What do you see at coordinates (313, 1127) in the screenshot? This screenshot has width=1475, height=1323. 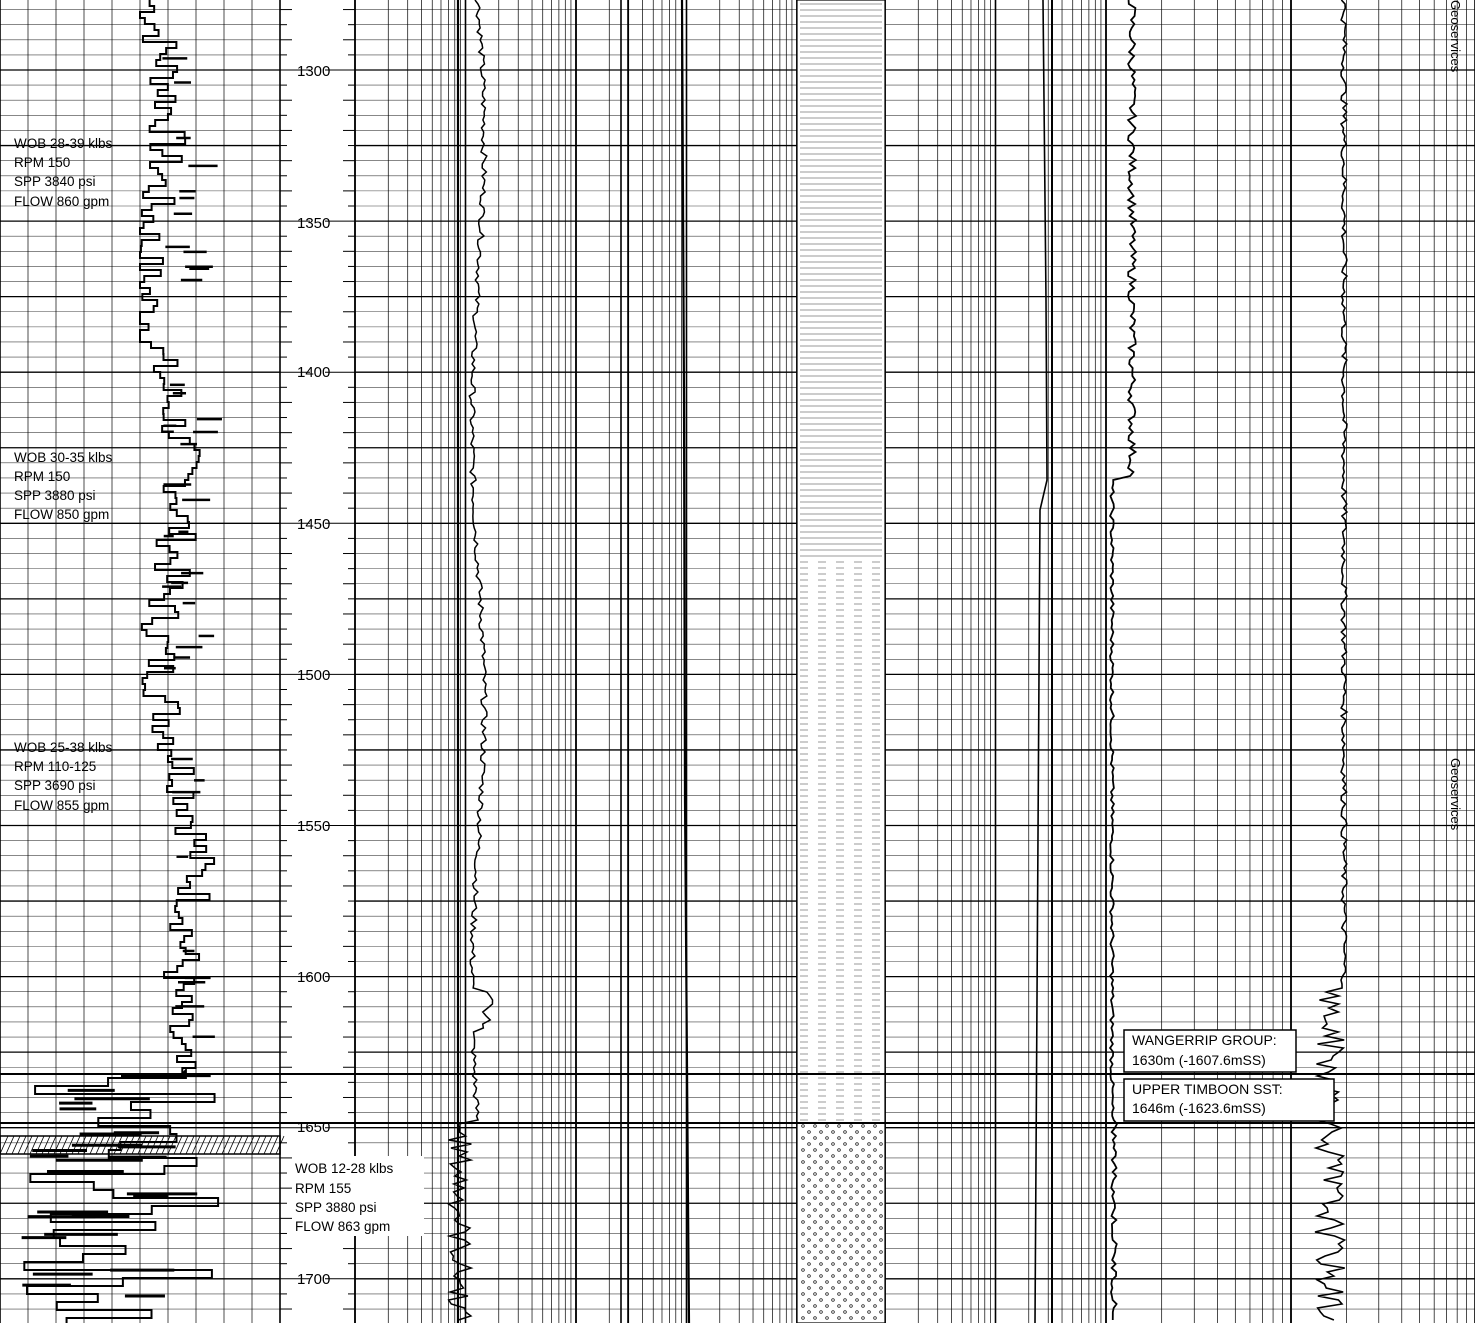 I see `depth-label-1650: 1650` at bounding box center [313, 1127].